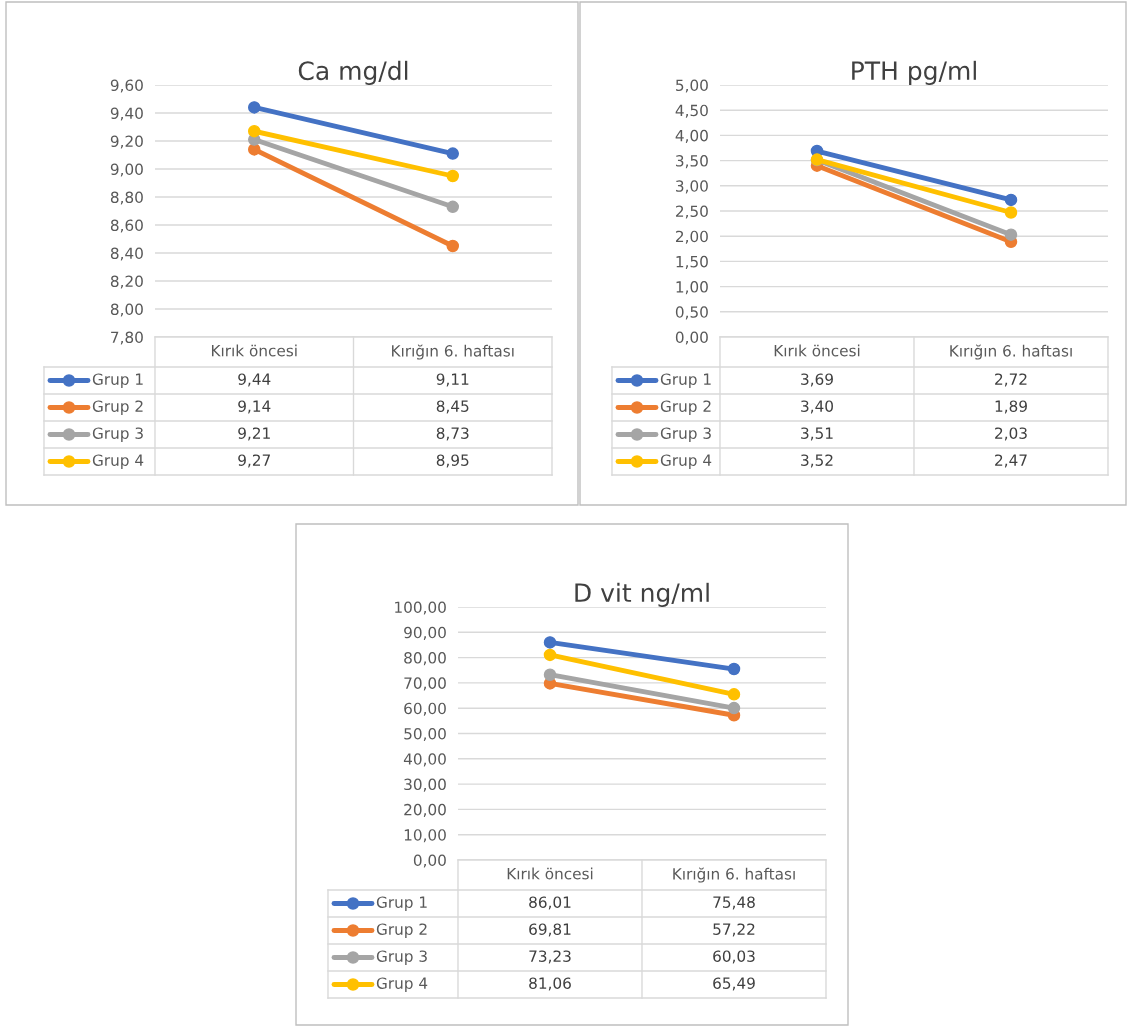 The width and height of the screenshot is (1128, 1029). What do you see at coordinates (692, 187) in the screenshot?
I see `y-tick-label: 3,00` at bounding box center [692, 187].